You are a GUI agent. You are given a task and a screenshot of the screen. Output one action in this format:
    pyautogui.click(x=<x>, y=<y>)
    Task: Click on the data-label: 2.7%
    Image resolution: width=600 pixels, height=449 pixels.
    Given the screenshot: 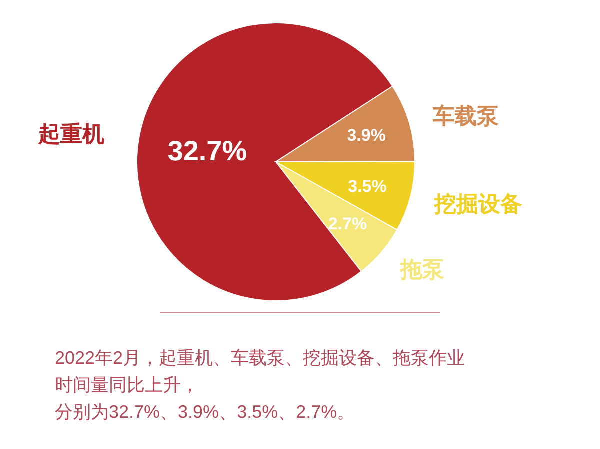 What is the action you would take?
    pyautogui.click(x=348, y=224)
    